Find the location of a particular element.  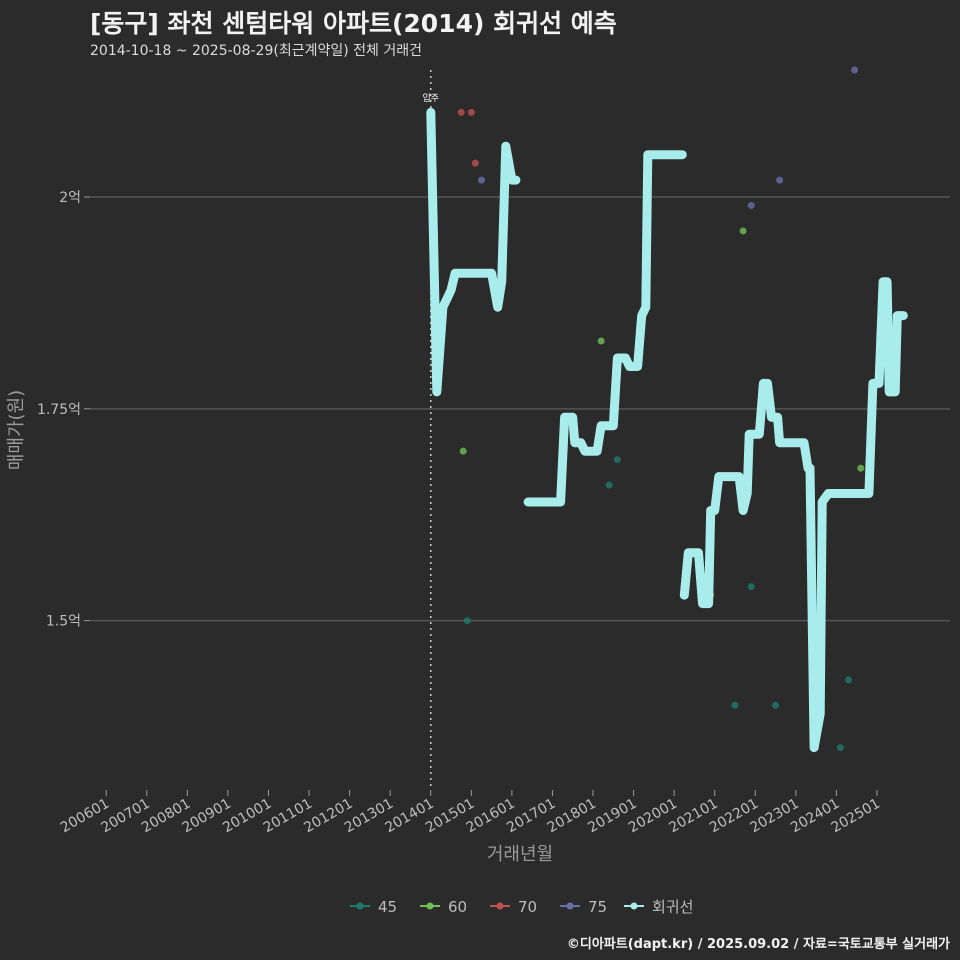

legend-label: 70 is located at coordinates (527, 907).